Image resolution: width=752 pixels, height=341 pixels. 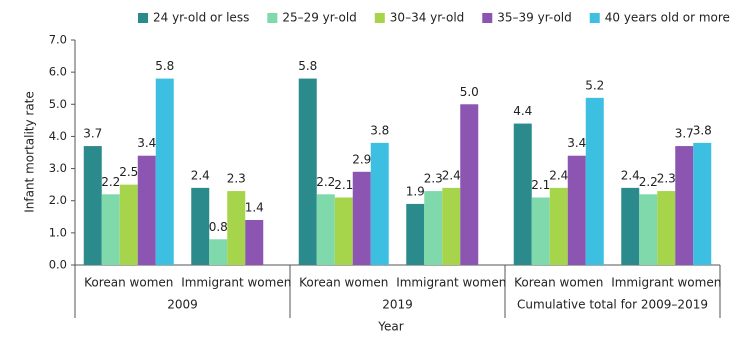 What do you see at coordinates (58, 265) in the screenshot?
I see `y-tick-label: 0.0` at bounding box center [58, 265].